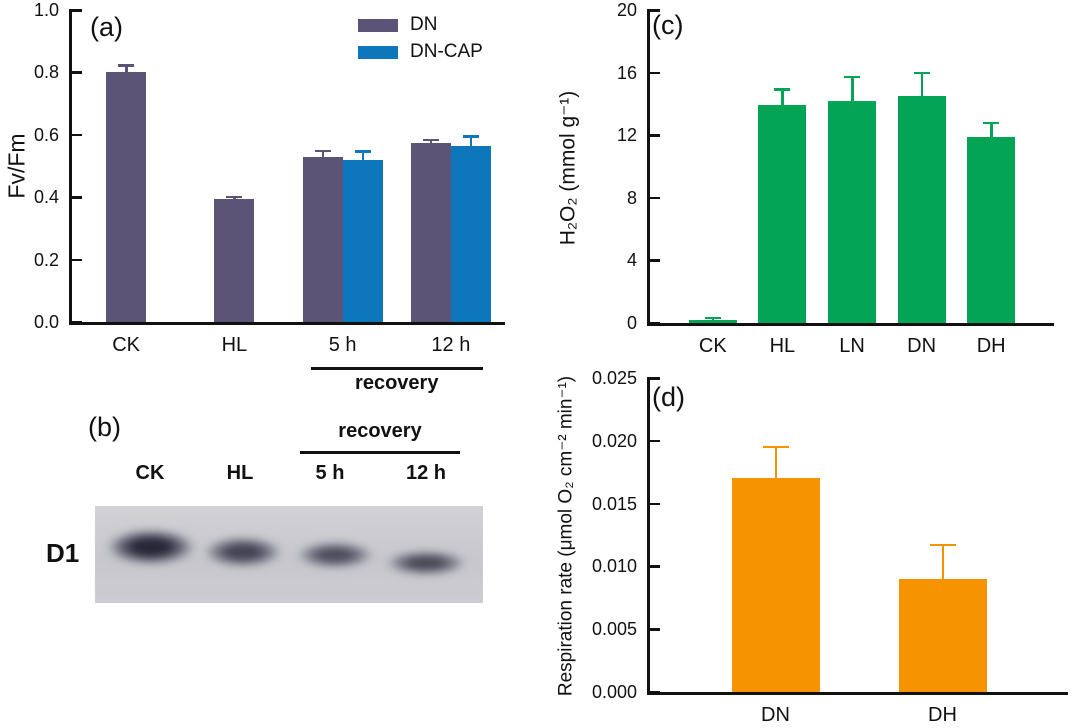 The width and height of the screenshot is (1080, 728). What do you see at coordinates (566, 536) in the screenshot?
I see `y-axis-title-d: Respiration rate (μmol O₂ cm⁻² min⁻¹)` at bounding box center [566, 536].